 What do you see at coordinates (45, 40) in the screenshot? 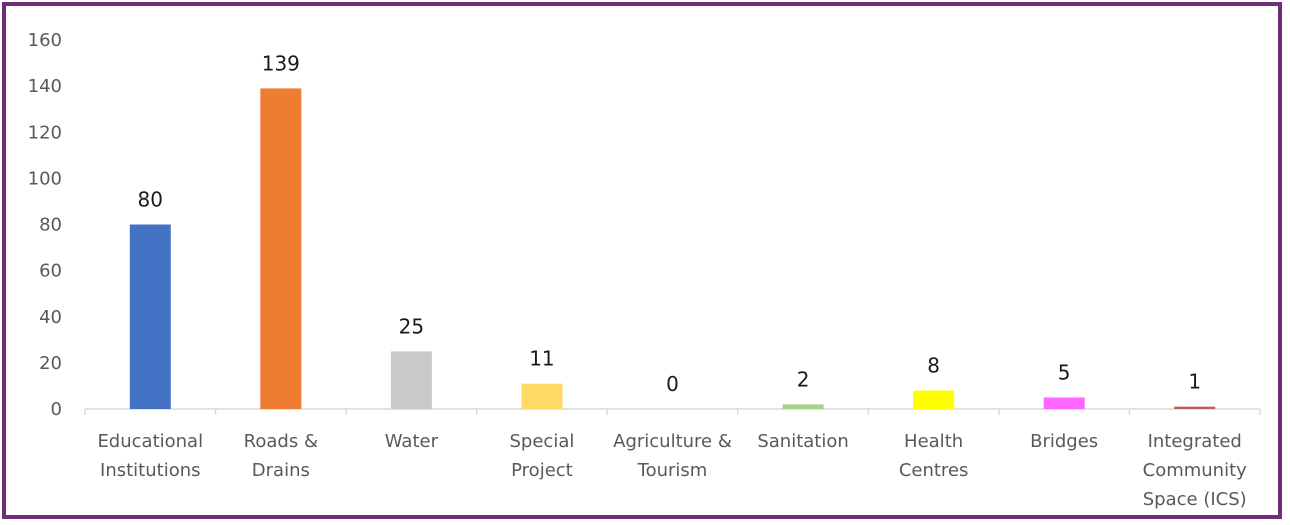
I see `y-tick-label: 160` at bounding box center [45, 40].